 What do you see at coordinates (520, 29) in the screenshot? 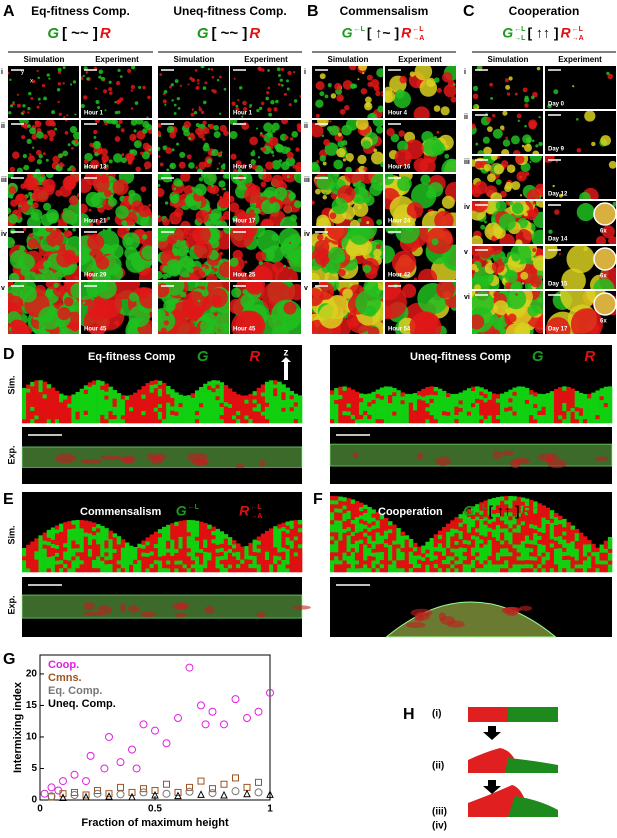
I see `notation-part: ←L` at bounding box center [520, 29].